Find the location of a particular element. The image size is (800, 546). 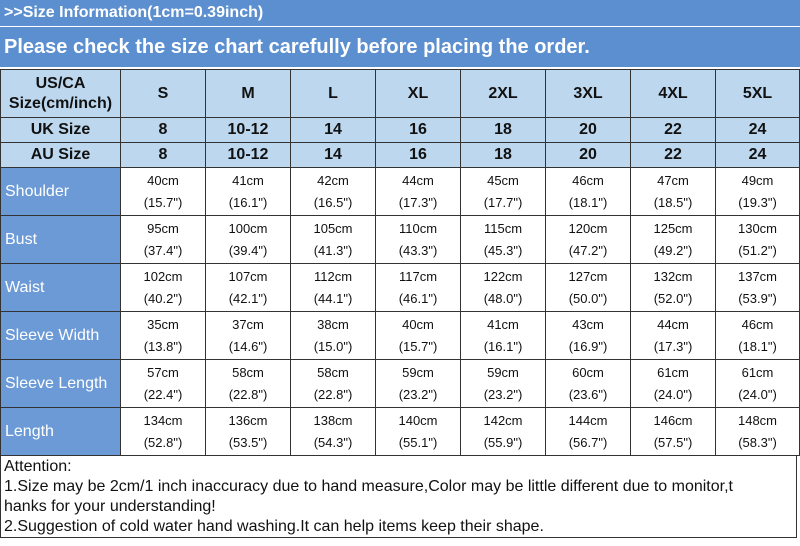

measurement-cell: 42cm (16.5") is located at coordinates (333, 191).